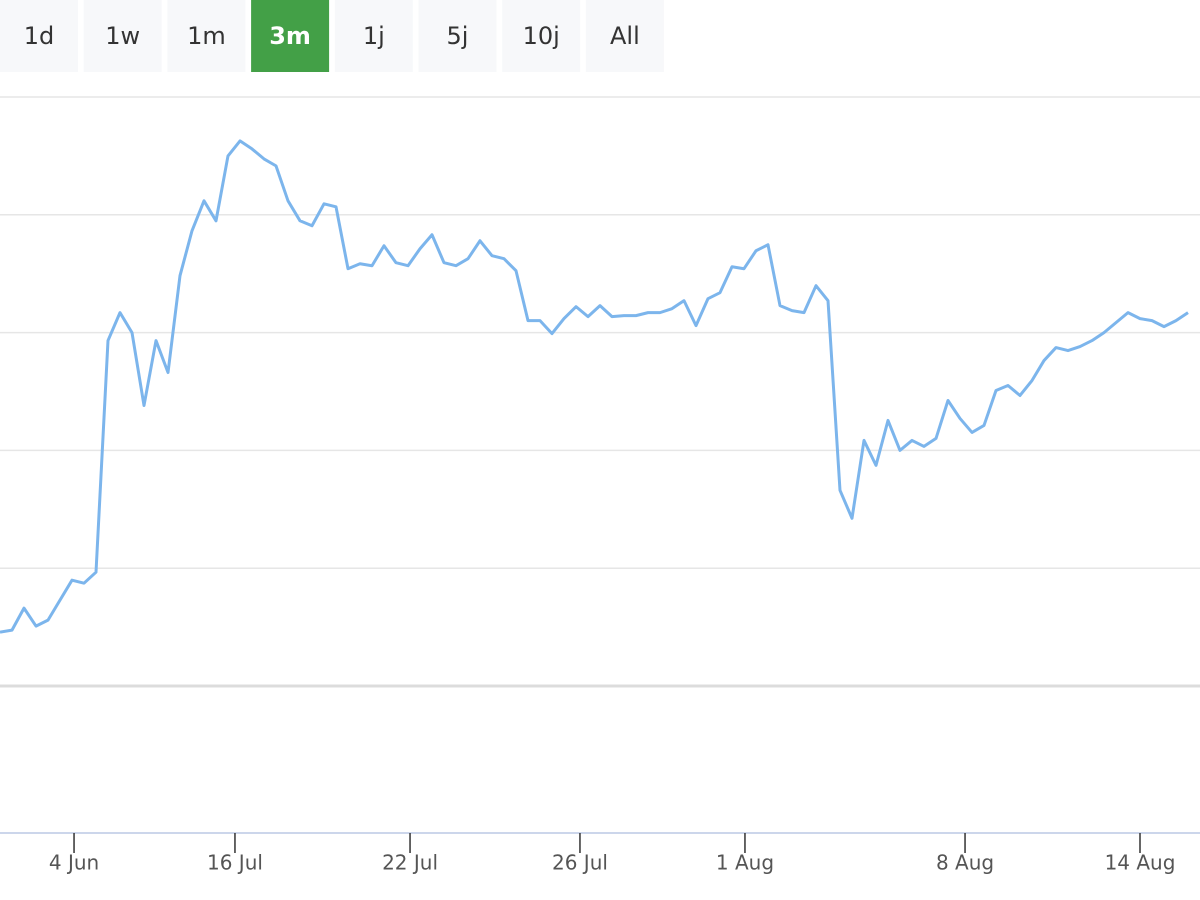 The image size is (1200, 900). I want to click on x-tick-label: 22 Jul, so click(410, 863).